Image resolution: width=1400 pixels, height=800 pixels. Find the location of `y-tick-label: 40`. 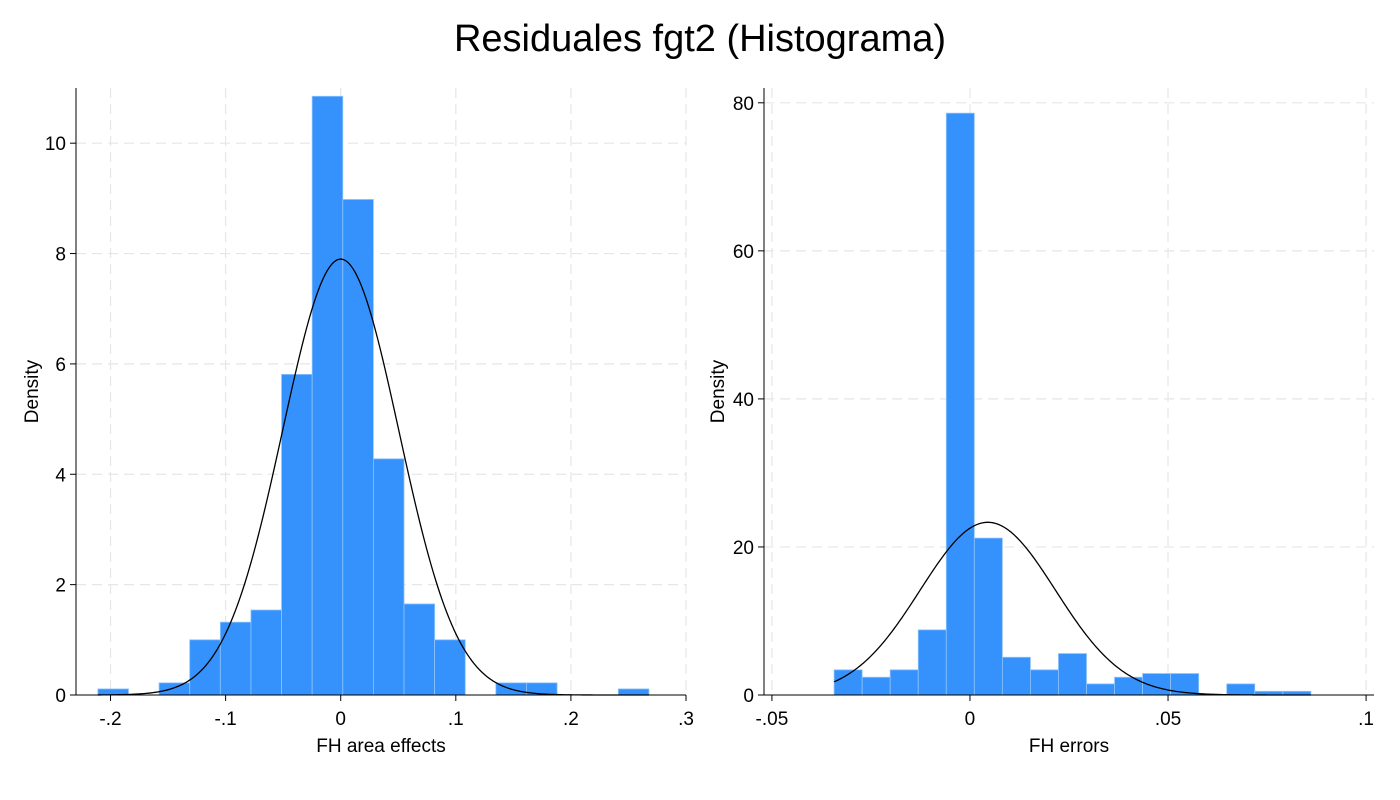

y-tick-label: 40 is located at coordinates (743, 400).